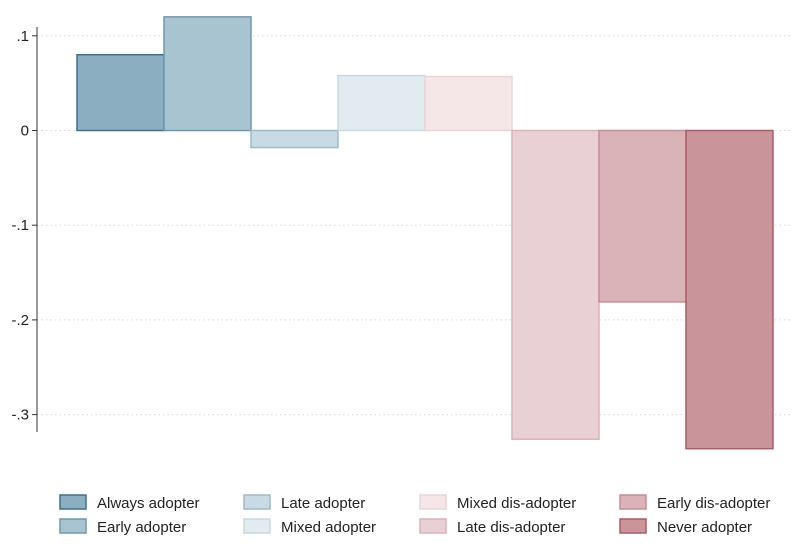 This screenshot has width=800, height=548. I want to click on legend-item: Late adopter, so click(304, 503).